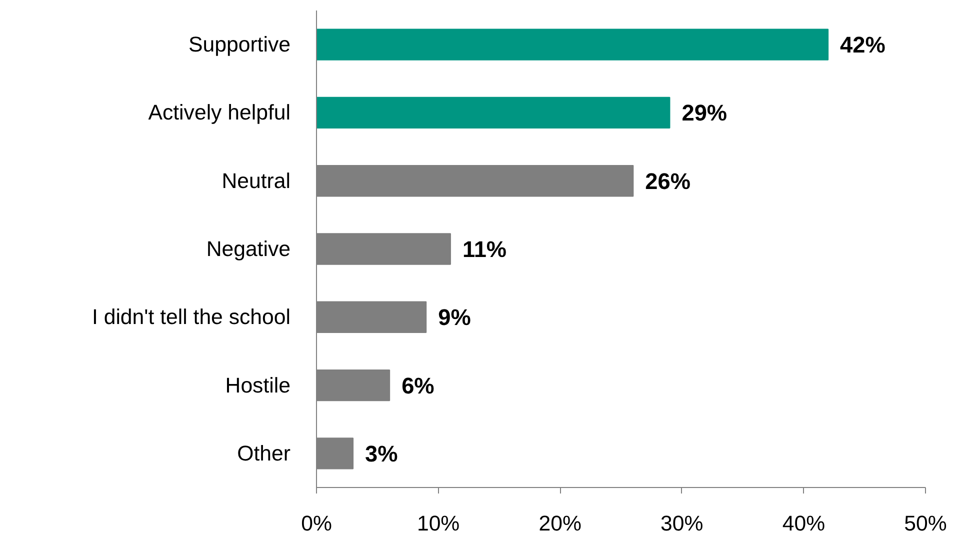  I want to click on x-tick-label: 40%, so click(804, 524).